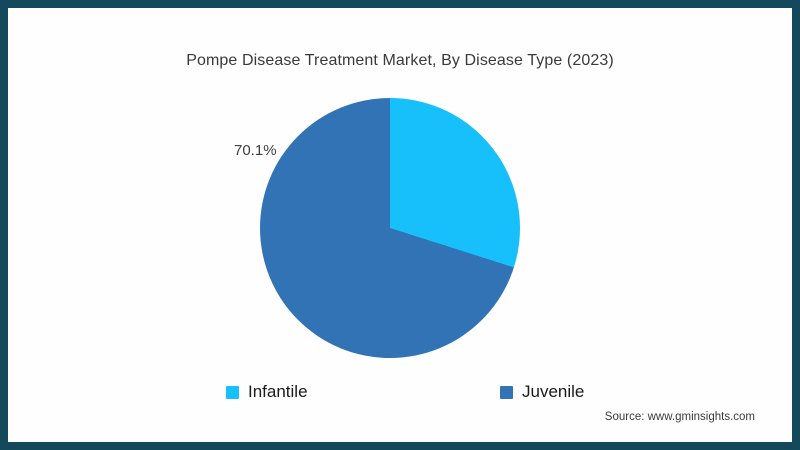  What do you see at coordinates (506, 392) in the screenshot?
I see `juvenile-swatch-icon` at bounding box center [506, 392].